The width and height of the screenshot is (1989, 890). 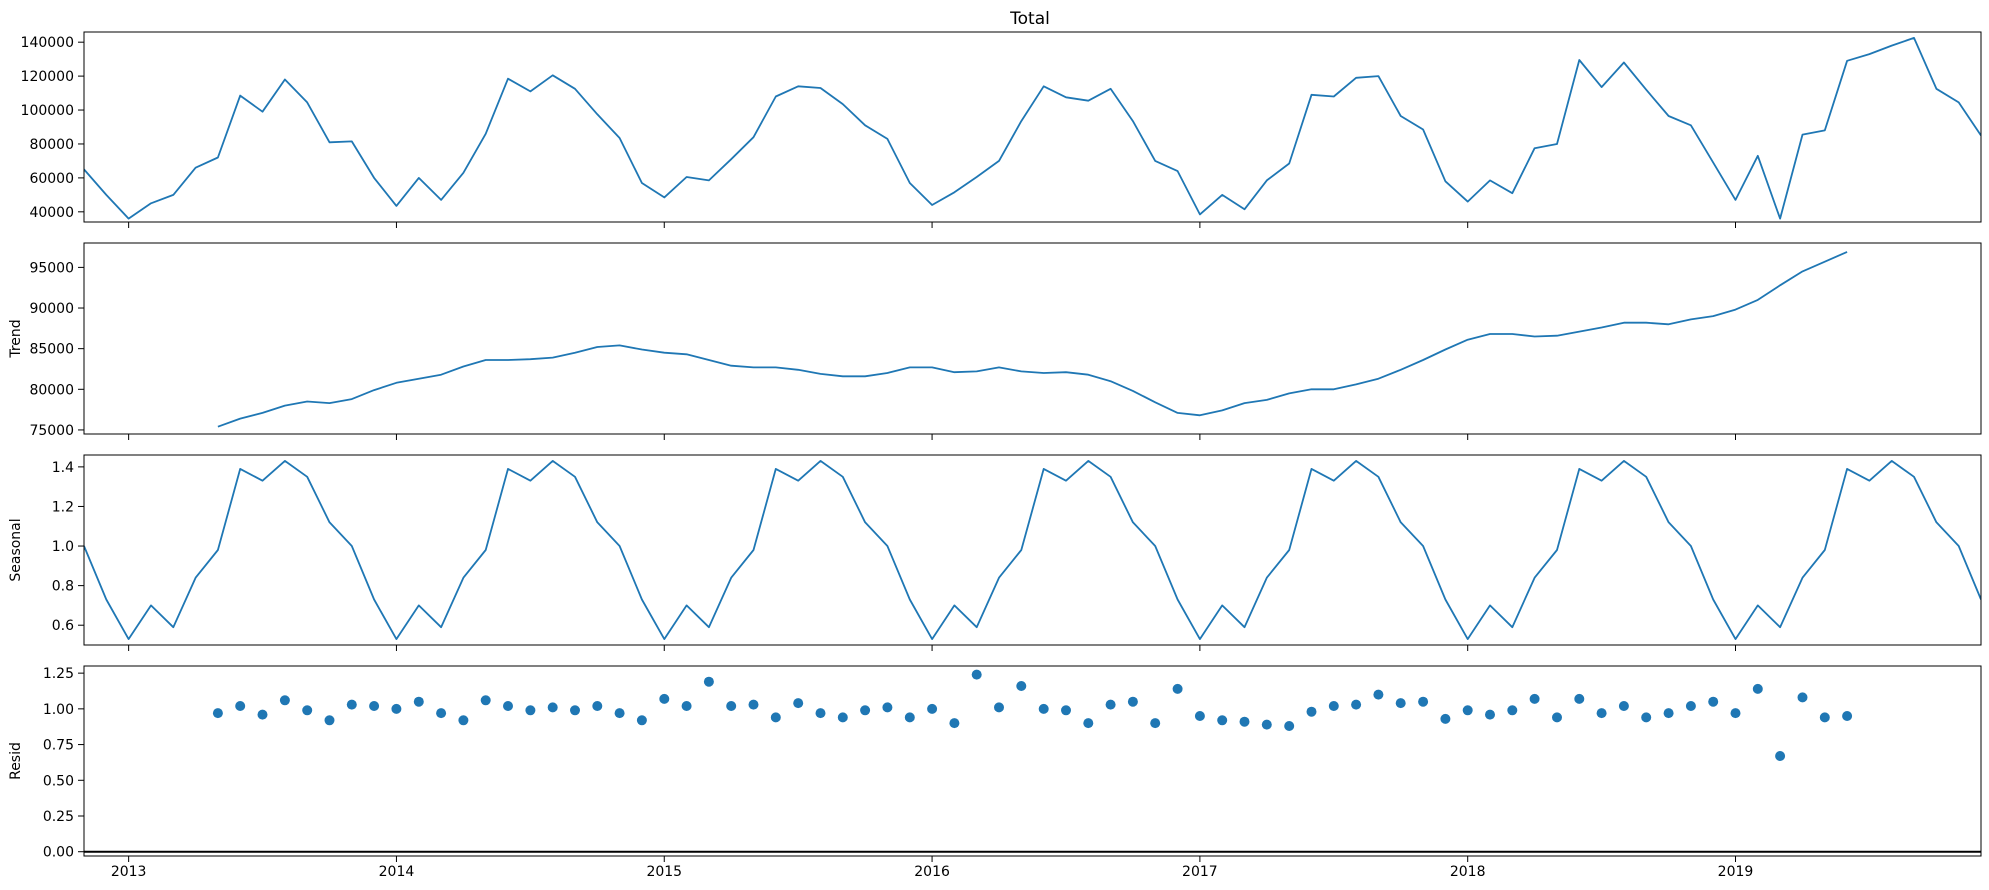 What do you see at coordinates (63, 468) in the screenshot?
I see `seasonal-ytick-label: 1.4` at bounding box center [63, 468].